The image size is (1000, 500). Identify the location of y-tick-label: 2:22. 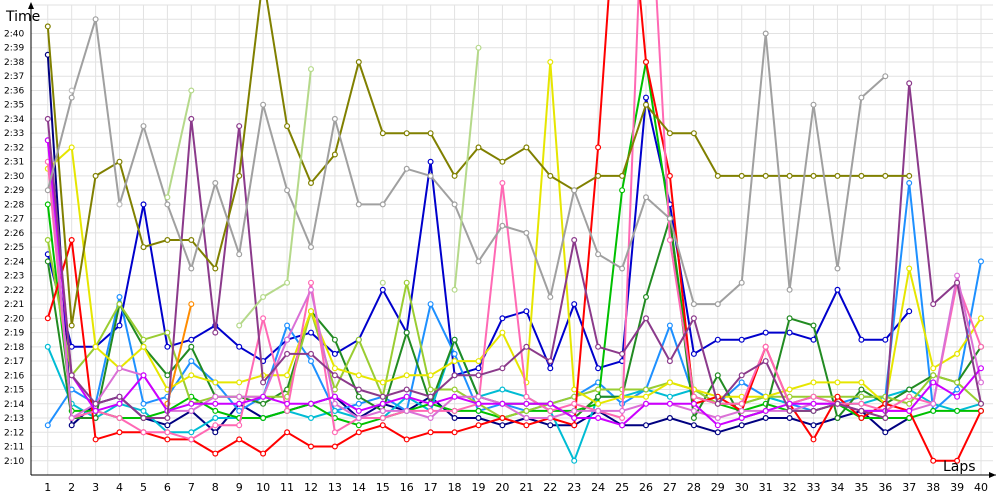
(14, 291).